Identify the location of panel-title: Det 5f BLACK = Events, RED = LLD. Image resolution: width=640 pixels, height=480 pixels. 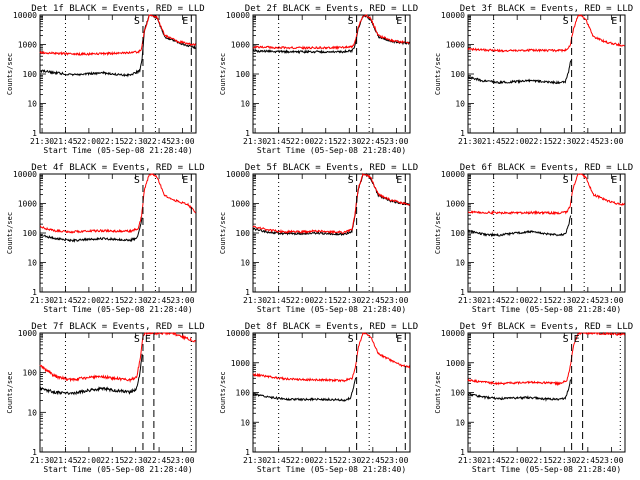
(331, 168).